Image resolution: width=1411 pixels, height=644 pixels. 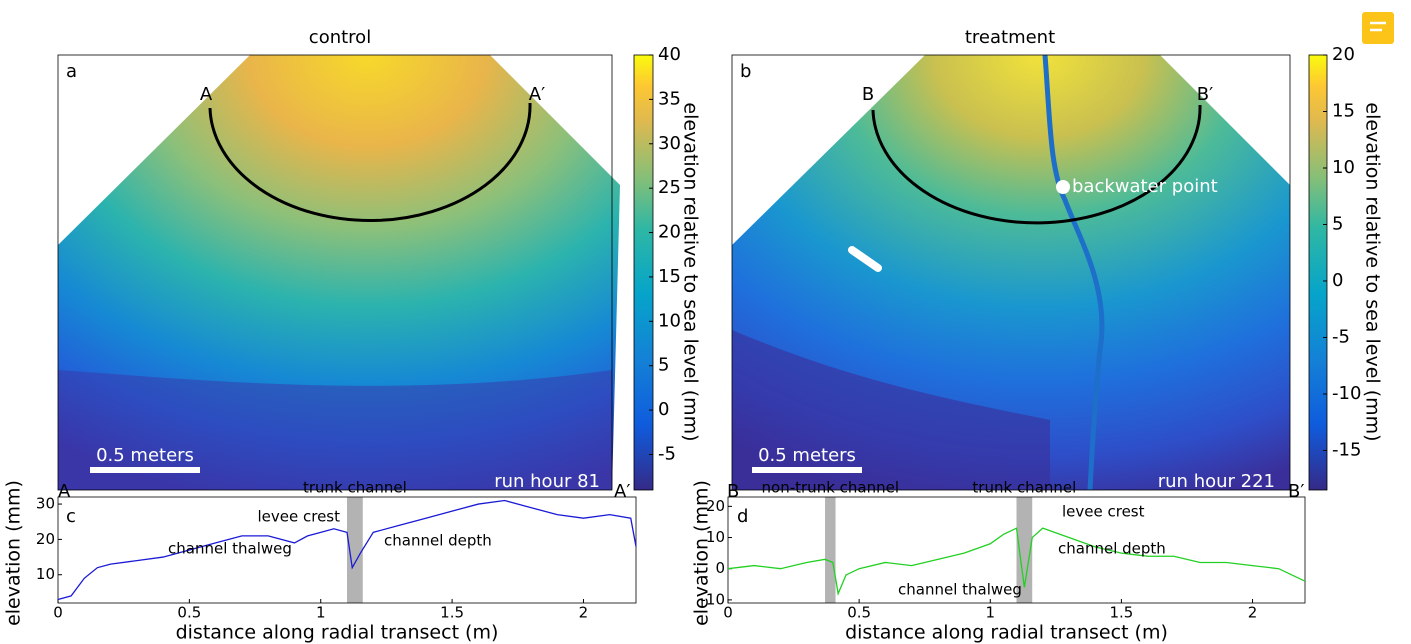 What do you see at coordinates (669, 187) in the screenshot?
I see `colorbar-tick-label: 25` at bounding box center [669, 187].